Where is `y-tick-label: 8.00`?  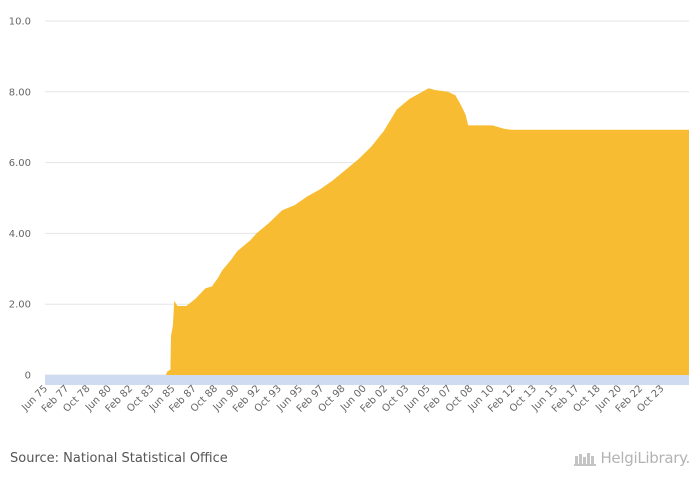 y-tick-label: 8.00 is located at coordinates (20, 92).